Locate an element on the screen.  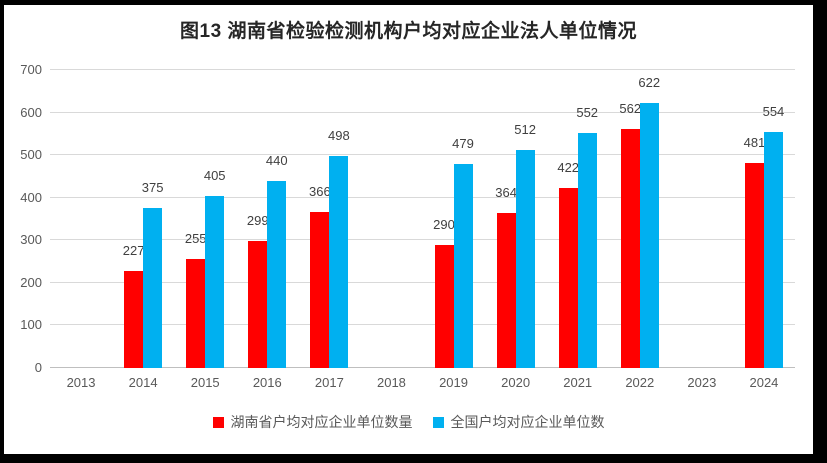
bar-2015-series1 is located at coordinates (196, 313).